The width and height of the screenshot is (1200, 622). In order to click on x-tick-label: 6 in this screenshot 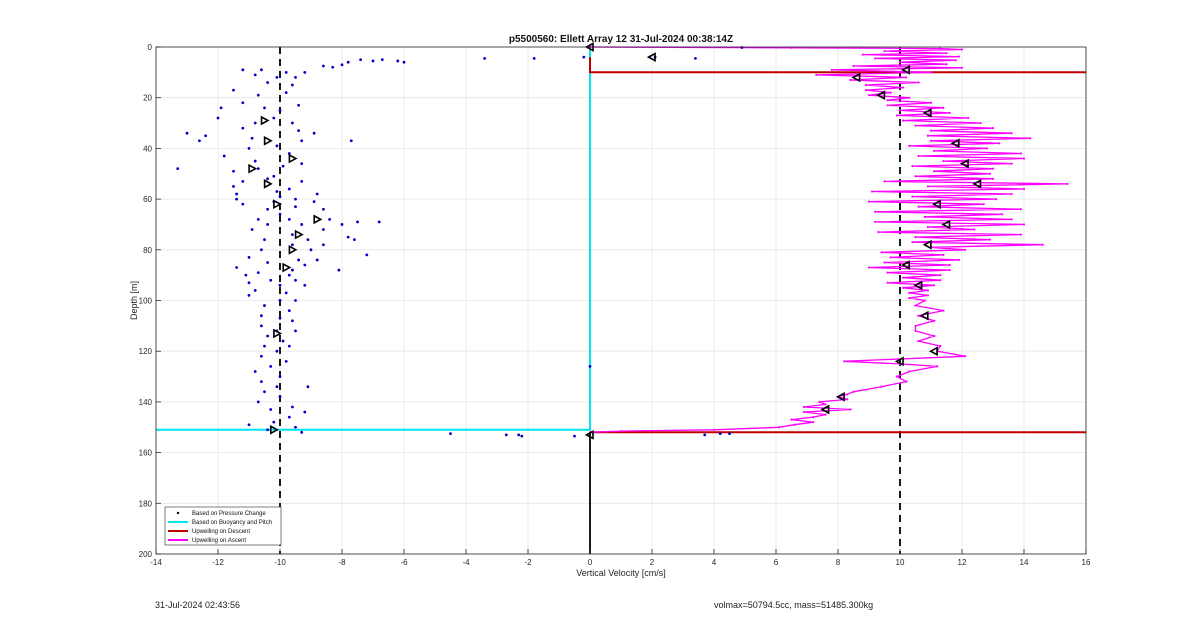, I will do `click(776, 562)`.